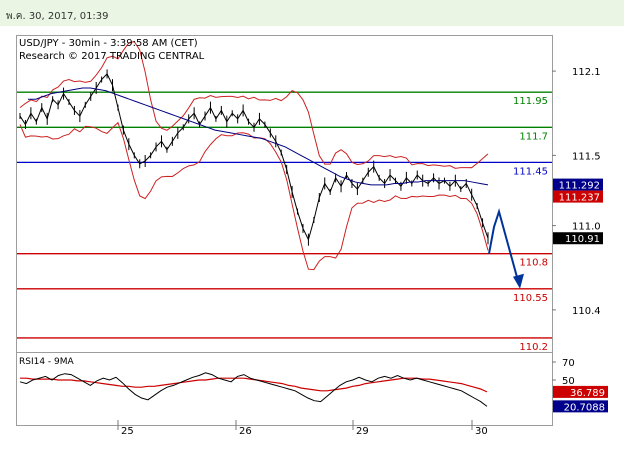  I want to click on price-tick-label-1: 111.5, so click(586, 156).